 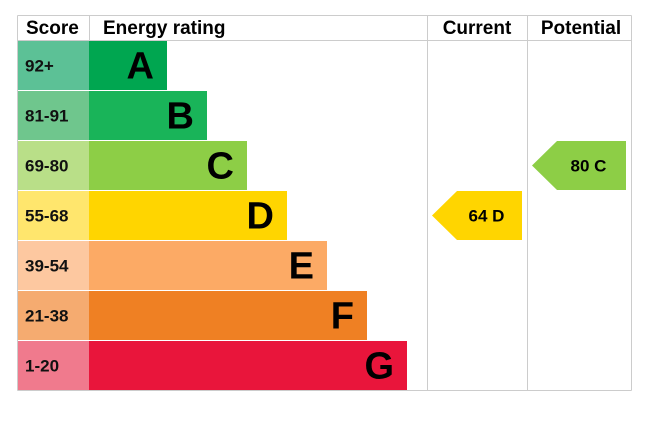 I want to click on score-label-e: 39-54, so click(x=47, y=266).